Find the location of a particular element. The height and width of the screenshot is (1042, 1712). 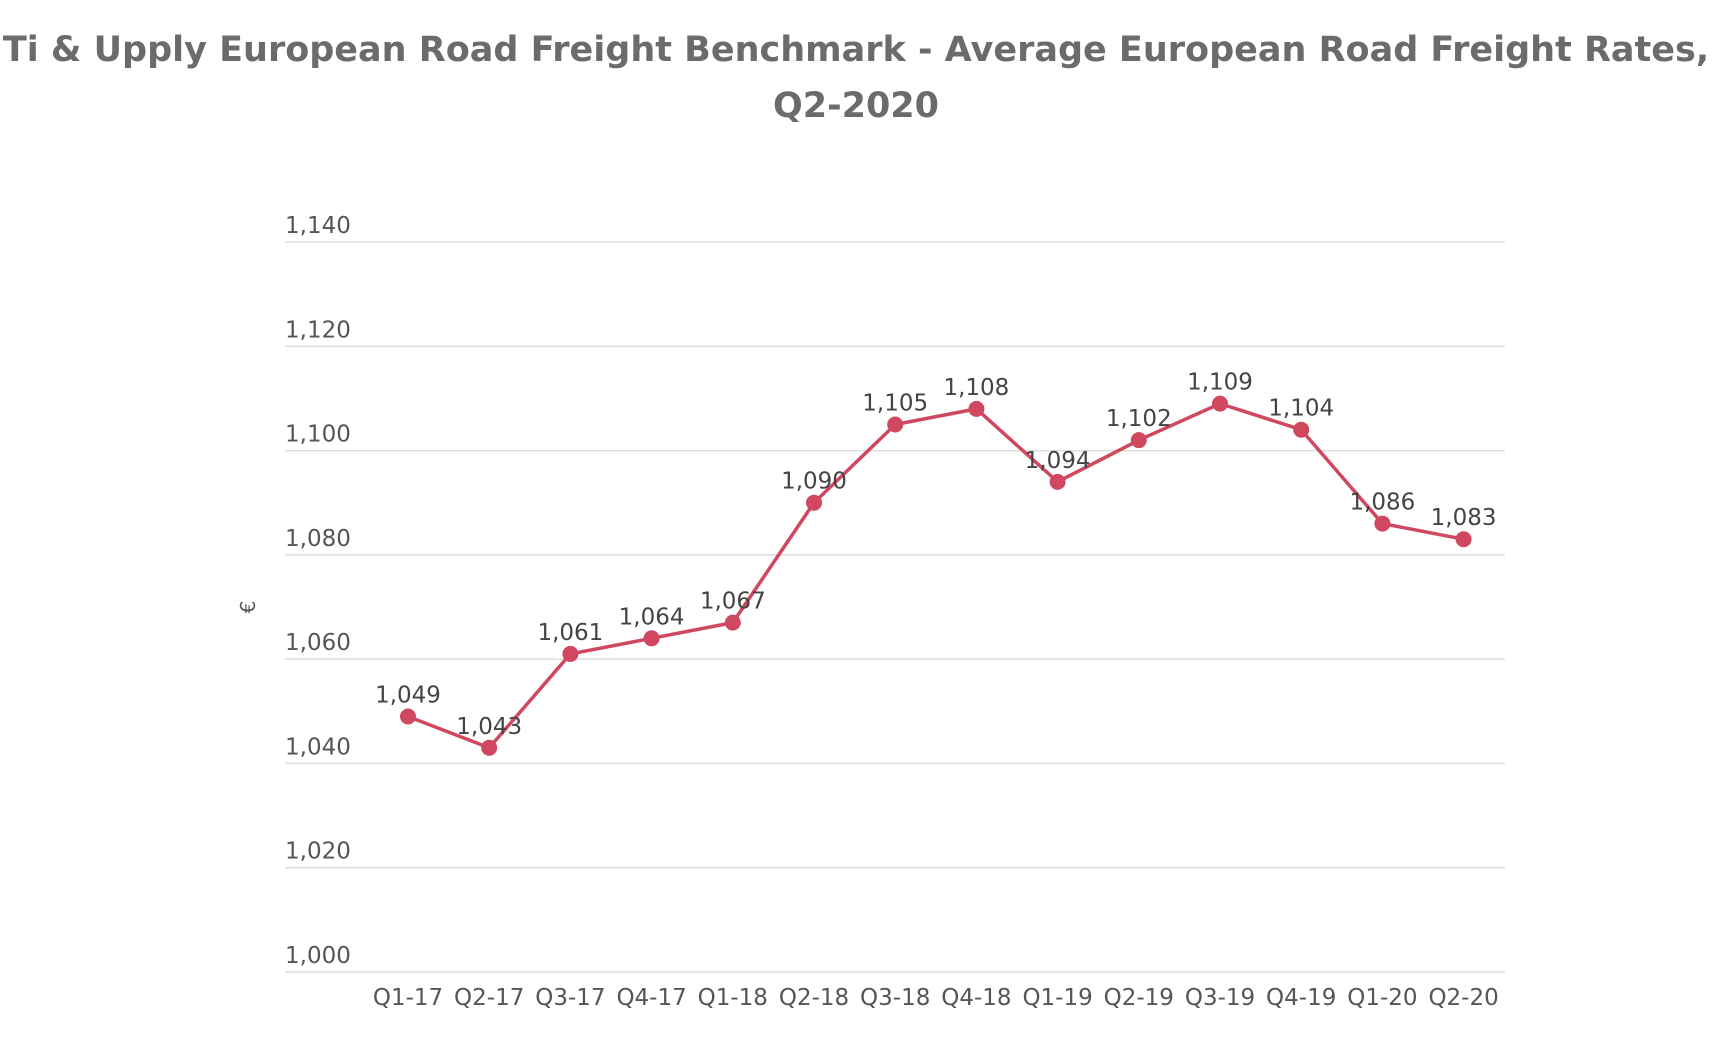

data-label: 1,086 is located at coordinates (1382, 503).